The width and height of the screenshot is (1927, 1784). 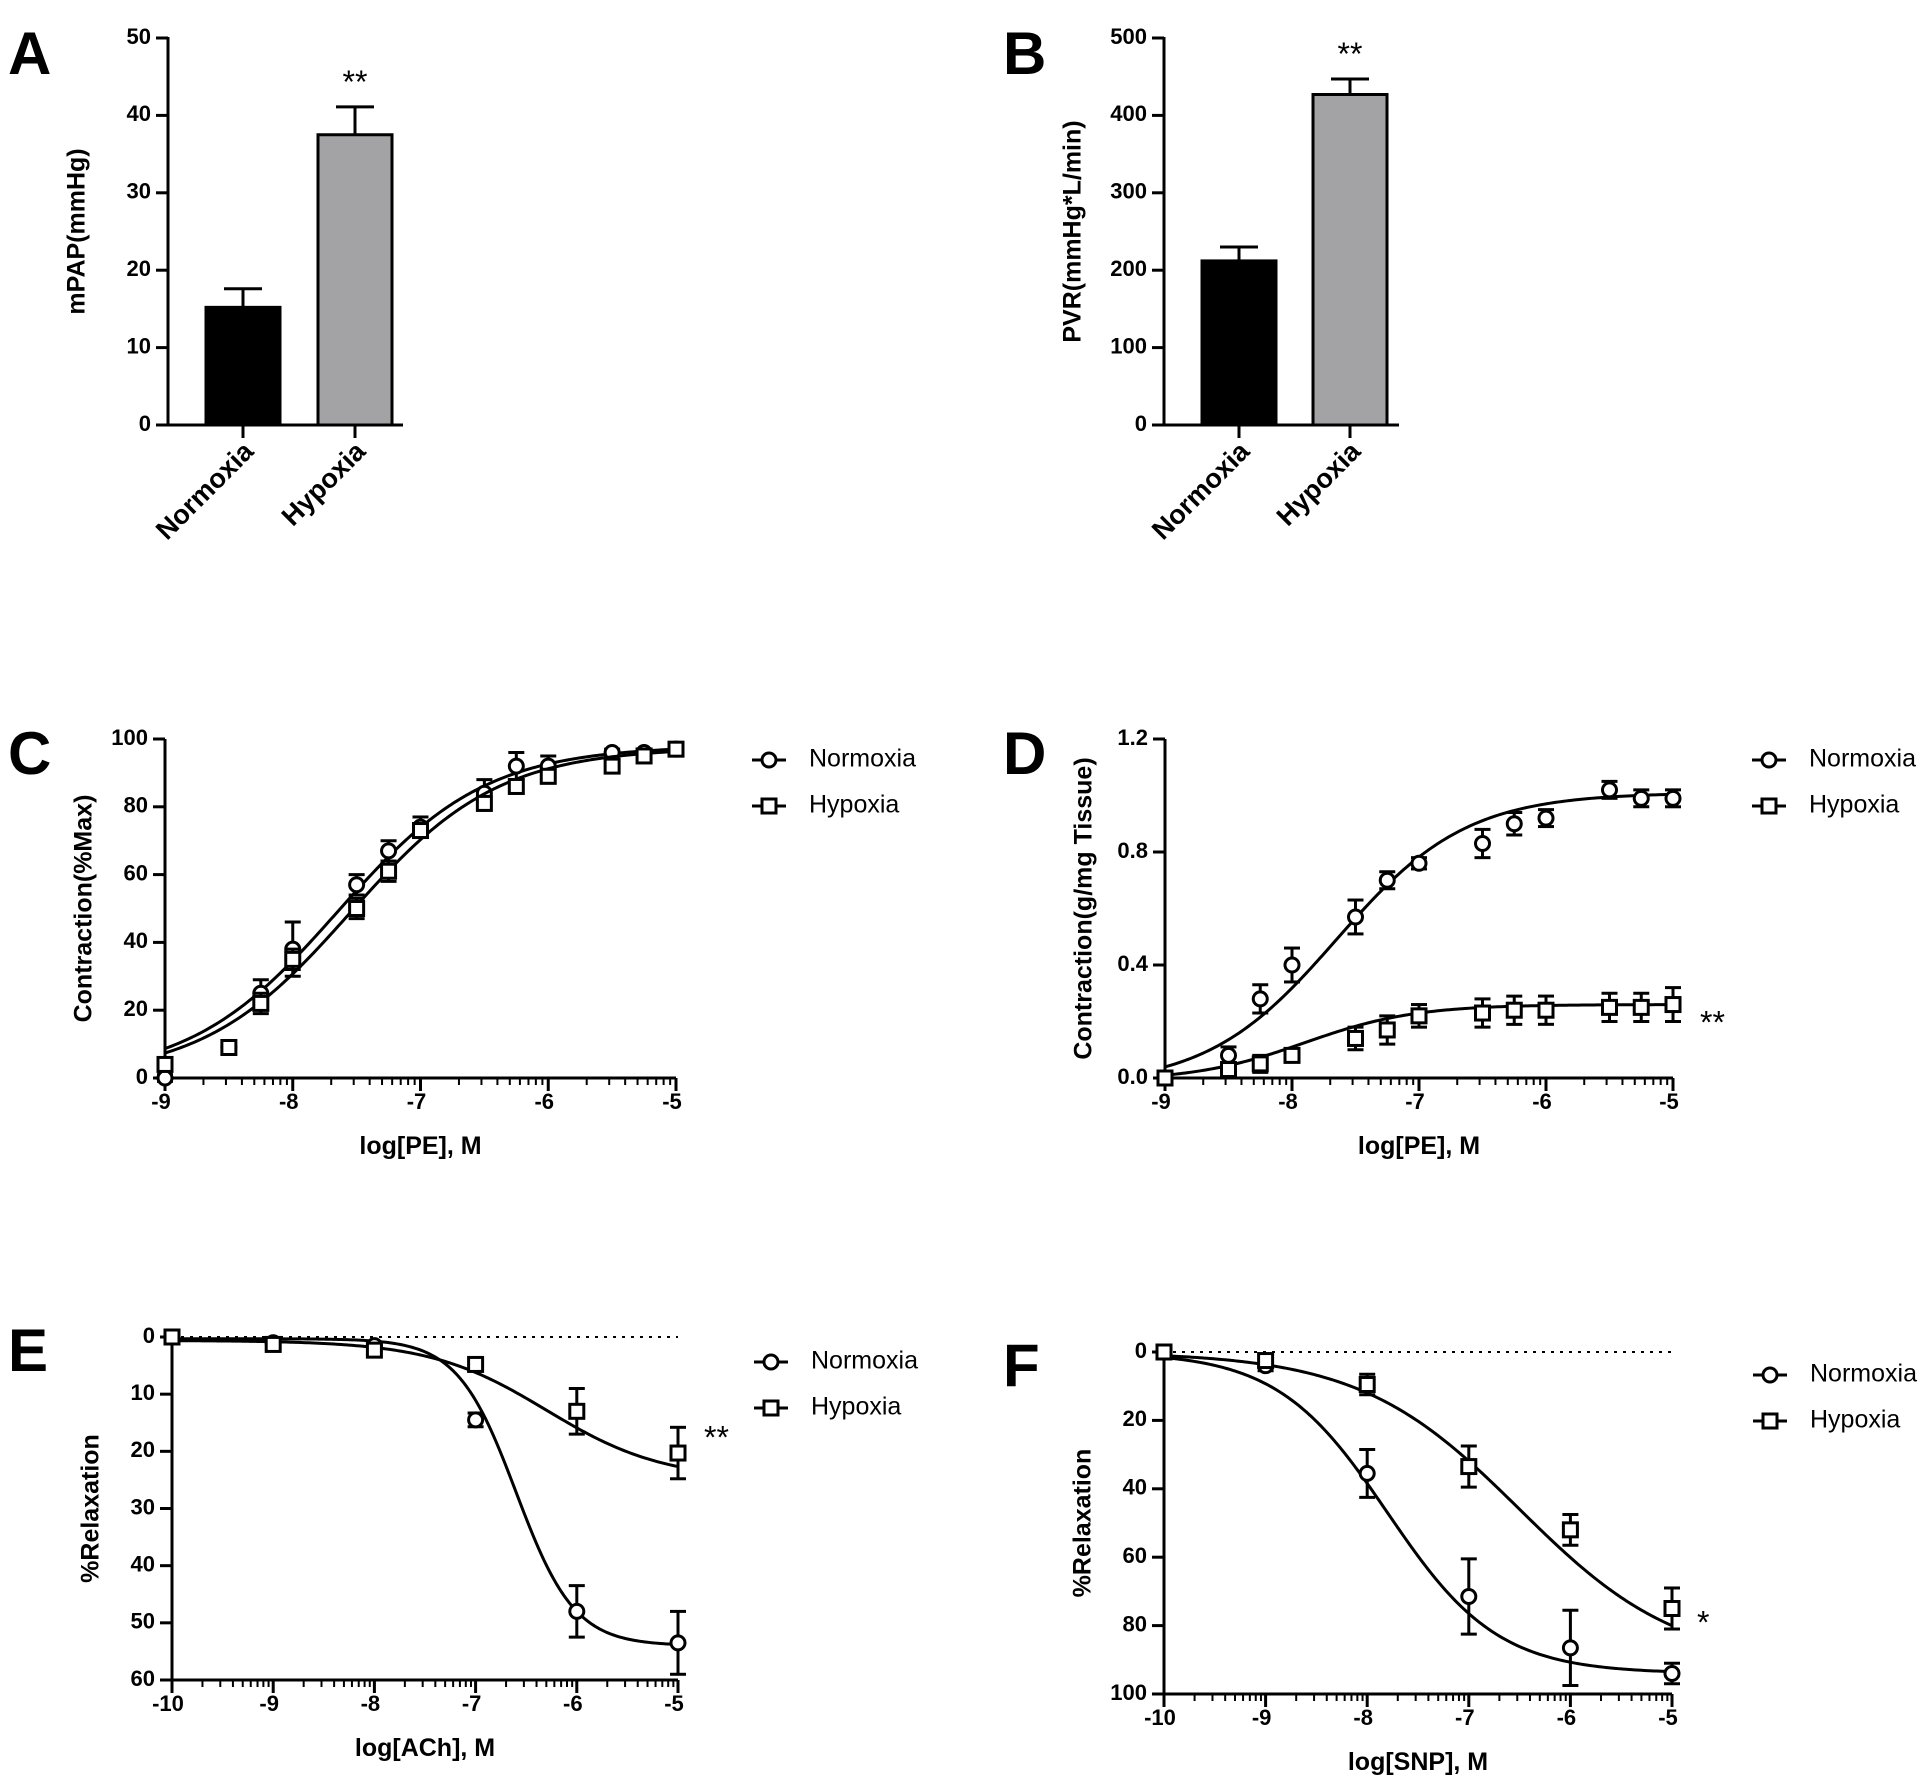 What do you see at coordinates (420, 898) in the screenshot?
I see `fit-curve-normoxia` at bounding box center [420, 898].